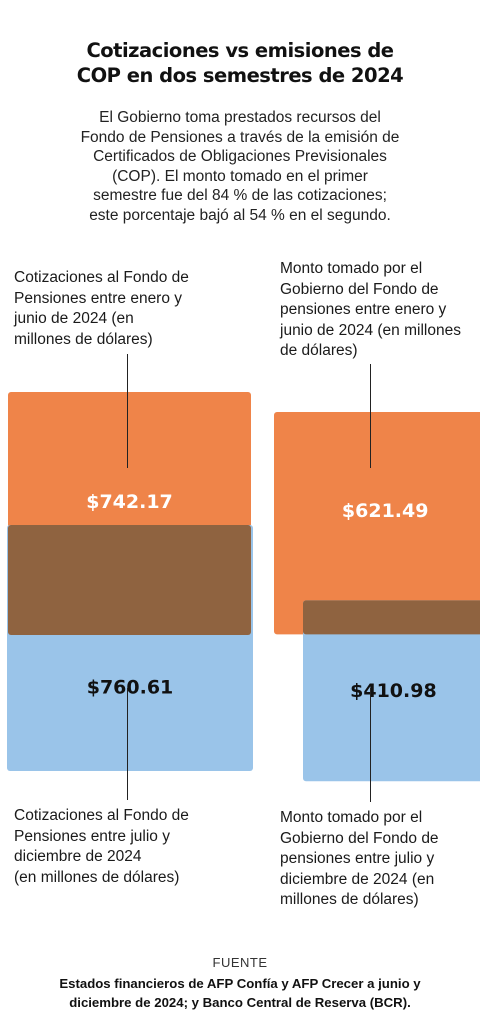  What do you see at coordinates (92, 836) in the screenshot?
I see `label-line: Pensiones entre julio y` at bounding box center [92, 836].